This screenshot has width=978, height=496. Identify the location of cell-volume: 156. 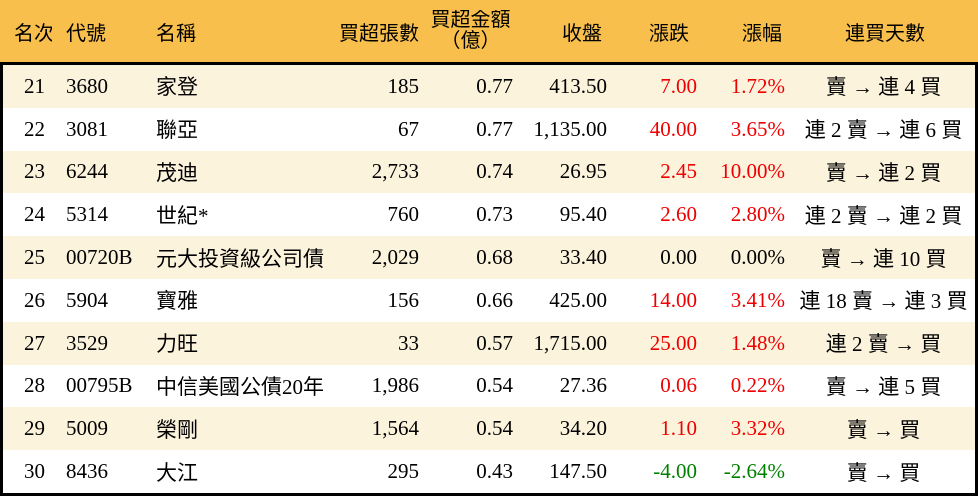
(403, 299).